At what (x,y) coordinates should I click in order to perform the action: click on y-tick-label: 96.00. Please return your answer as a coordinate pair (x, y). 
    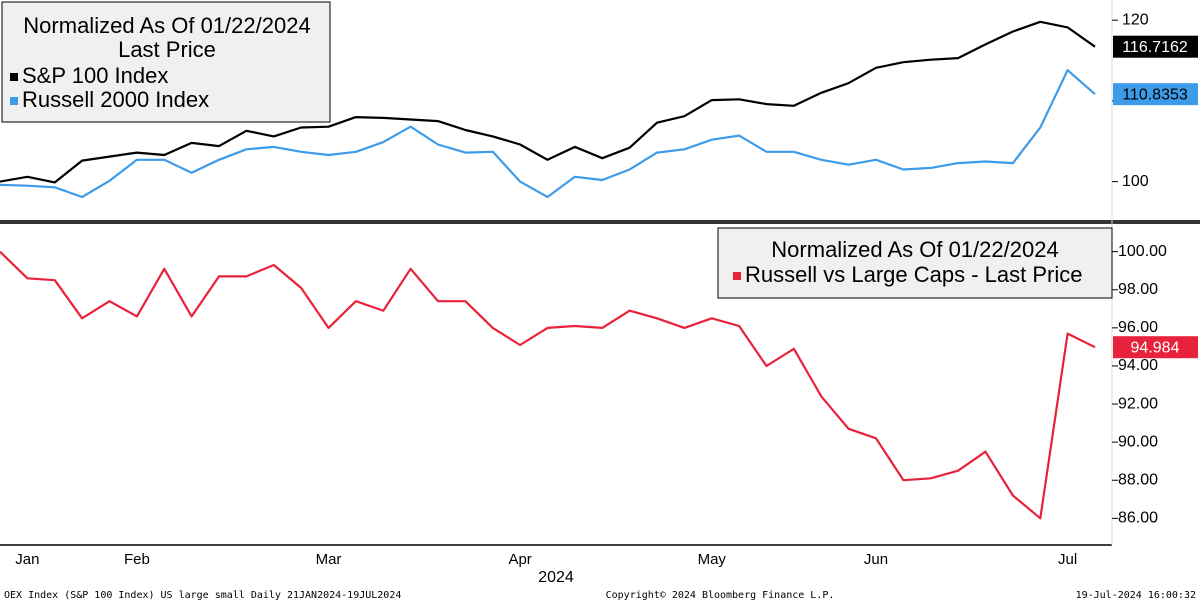
    Looking at the image, I should click on (1138, 327).